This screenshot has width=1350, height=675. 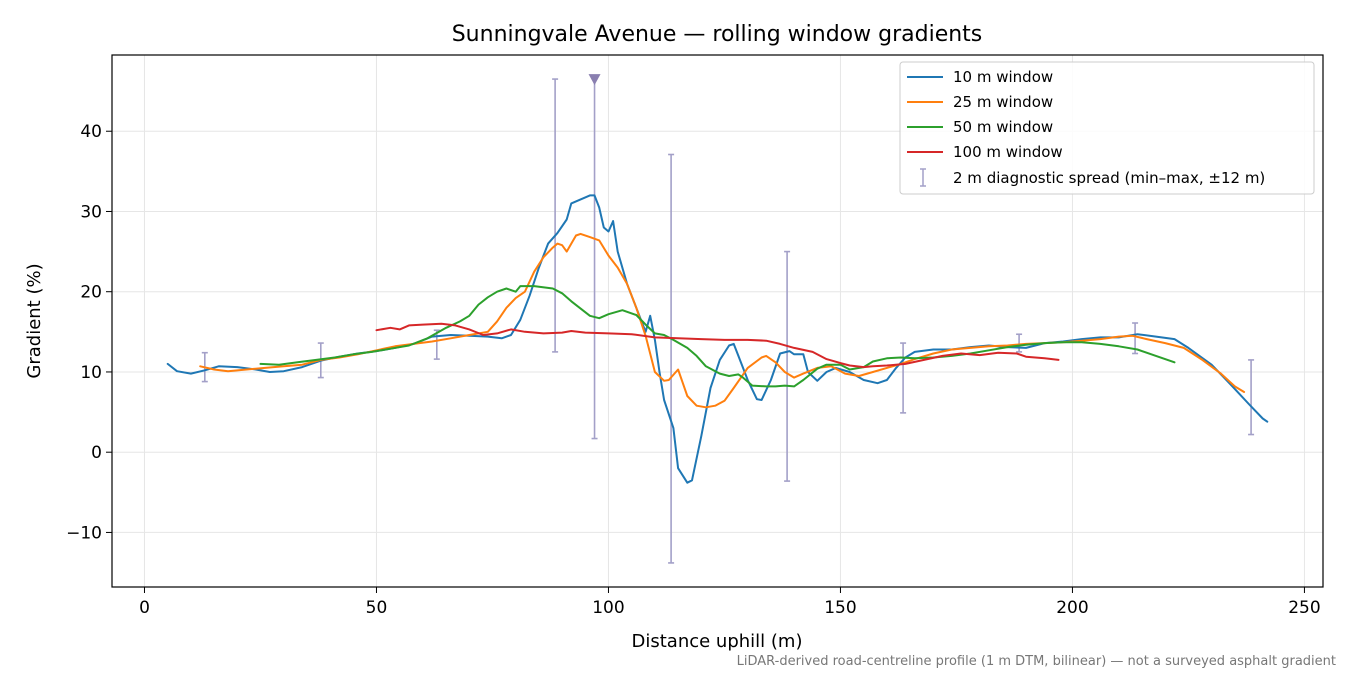 I want to click on x-tick-label: 200, so click(x=1072, y=608).